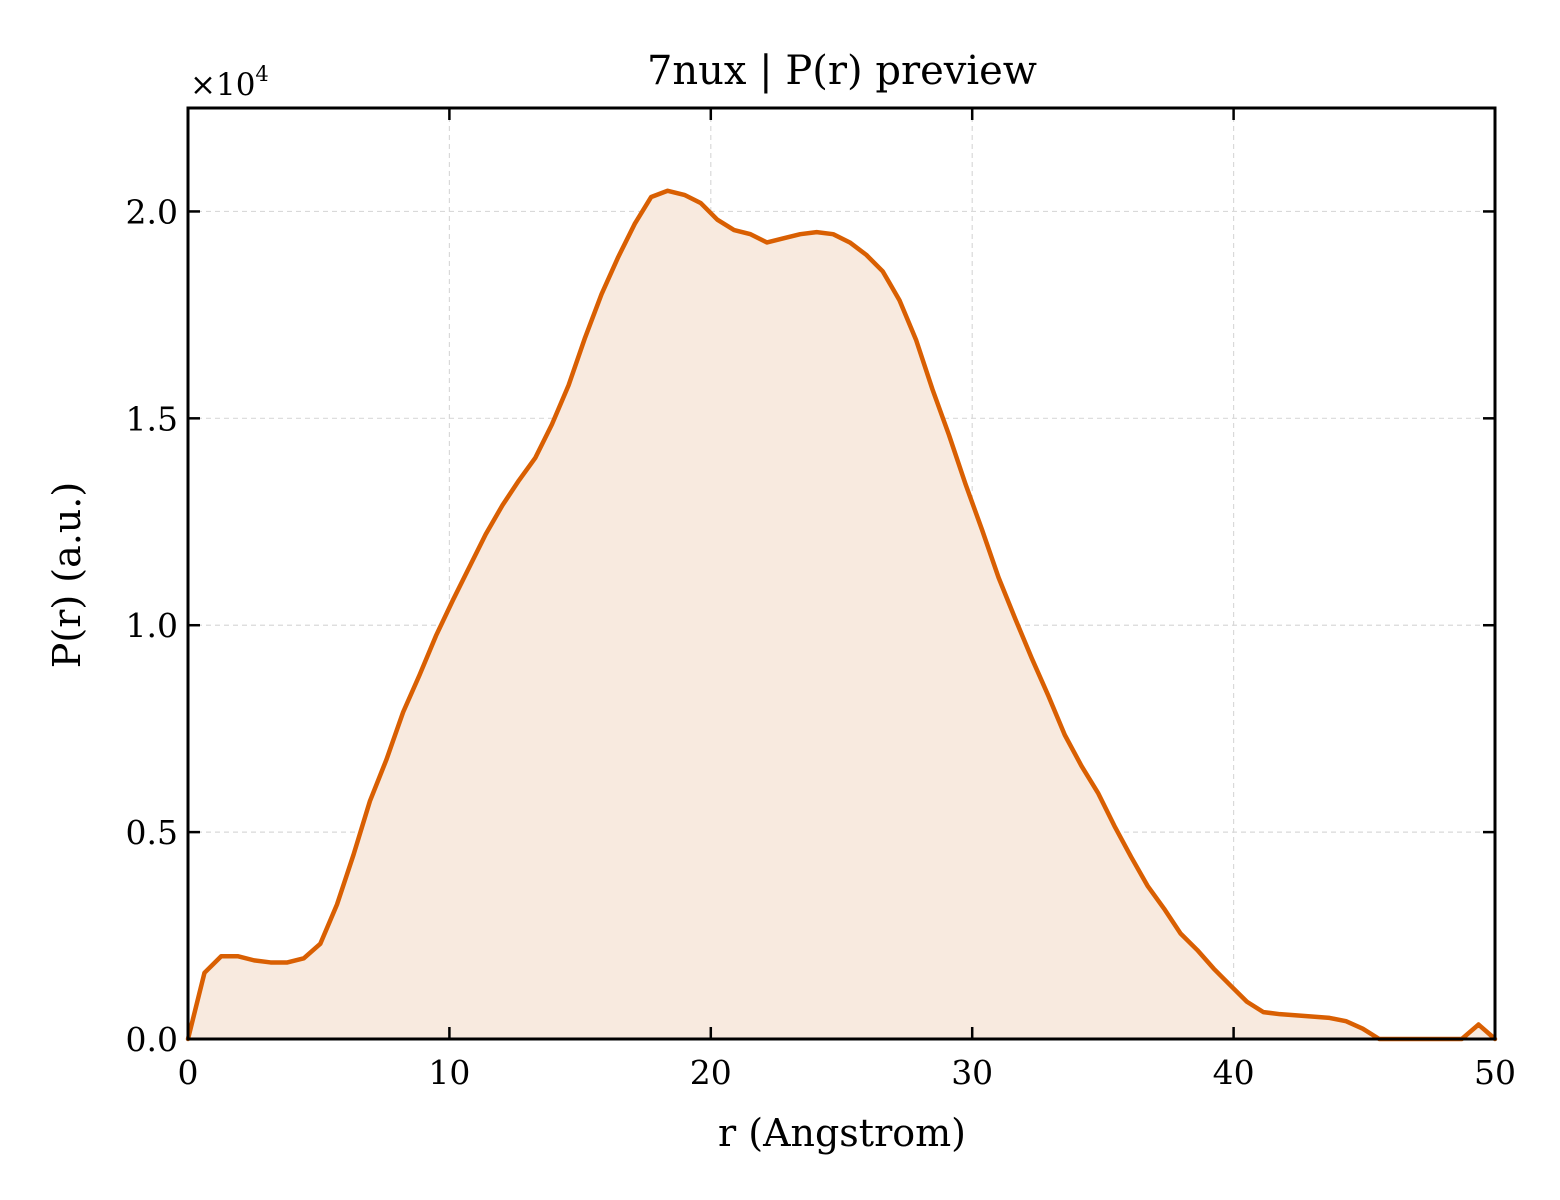 The height and width of the screenshot is (1200, 1560). I want to click on y-axis-label: P(r) (a.u.), so click(67, 575).